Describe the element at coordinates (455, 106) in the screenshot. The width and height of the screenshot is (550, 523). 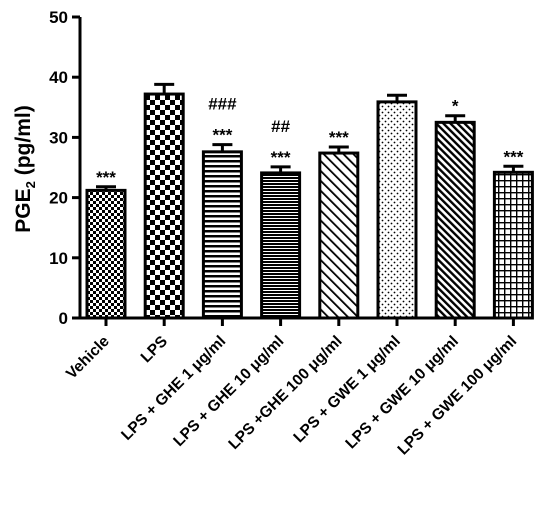
I see `significance-mark: *` at that location.